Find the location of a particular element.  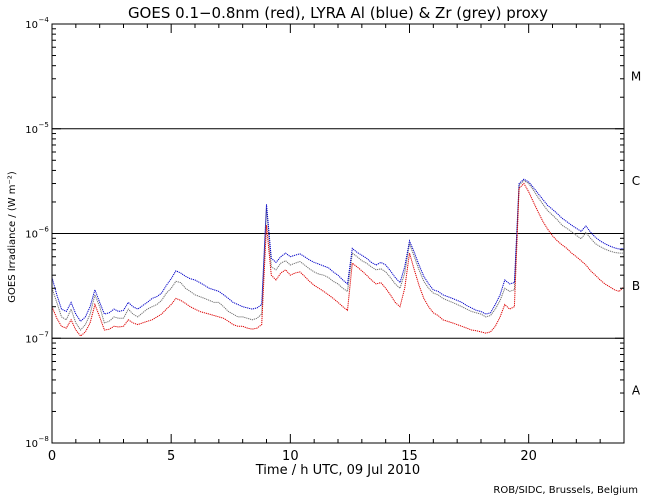

y-axis-label: GOES Irradiance / (W m⁻²) is located at coordinates (12, 237).